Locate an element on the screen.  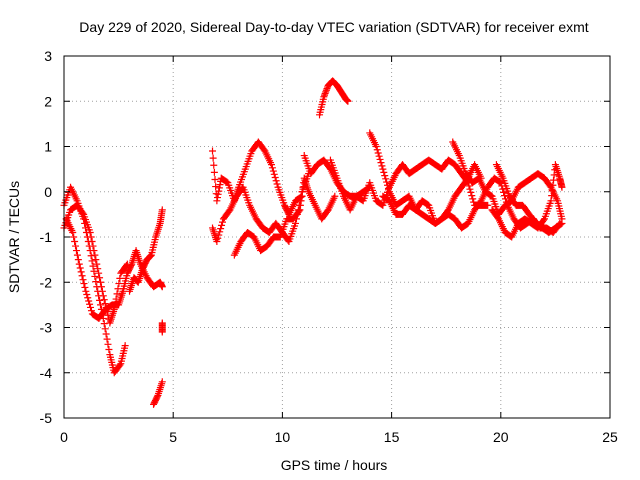
x-tick-label: 5 is located at coordinates (173, 437).